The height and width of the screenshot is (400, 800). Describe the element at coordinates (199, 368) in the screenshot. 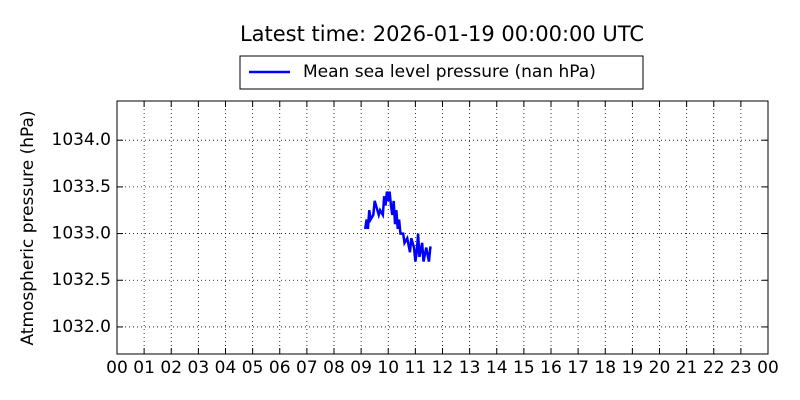

I see `x-tick-label: 03` at that location.